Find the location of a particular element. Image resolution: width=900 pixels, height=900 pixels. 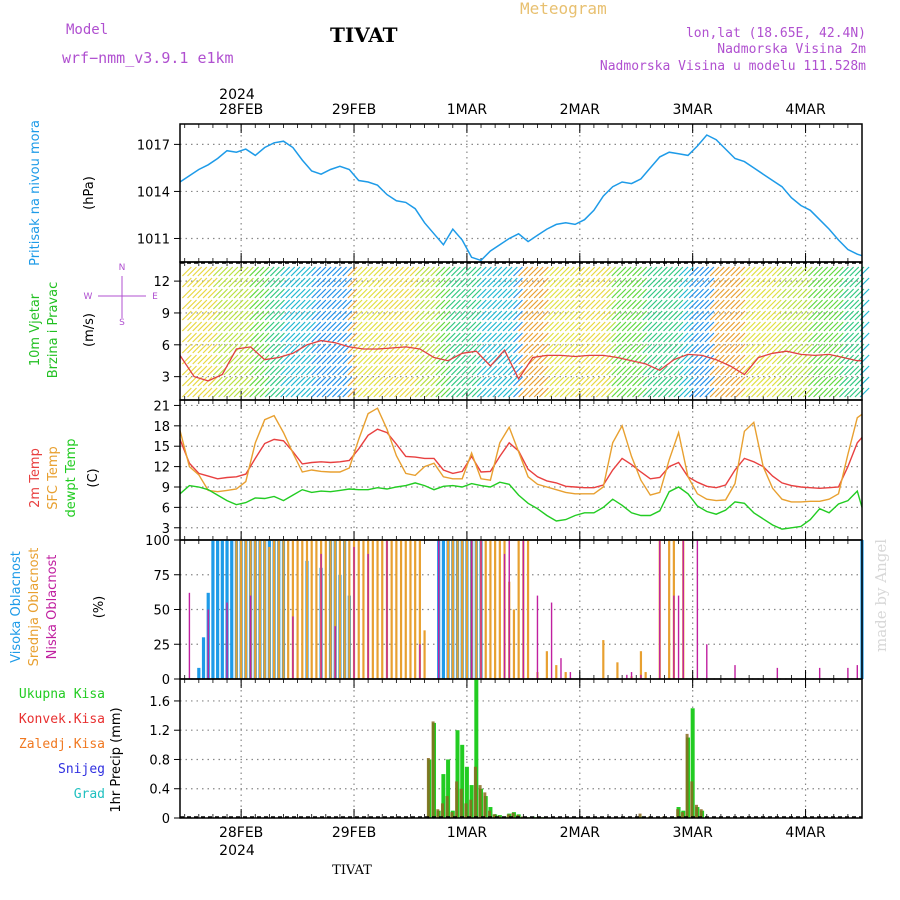

footer-station: TIVAT is located at coordinates (352, 870).